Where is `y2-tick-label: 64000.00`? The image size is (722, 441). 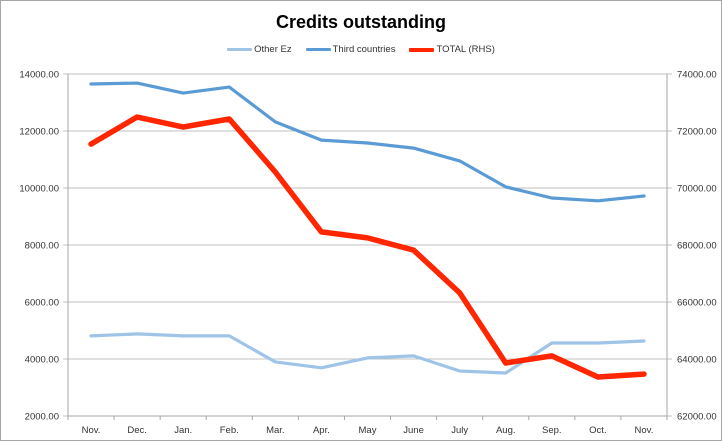 y2-tick-label: 64000.00 is located at coordinates (697, 360).